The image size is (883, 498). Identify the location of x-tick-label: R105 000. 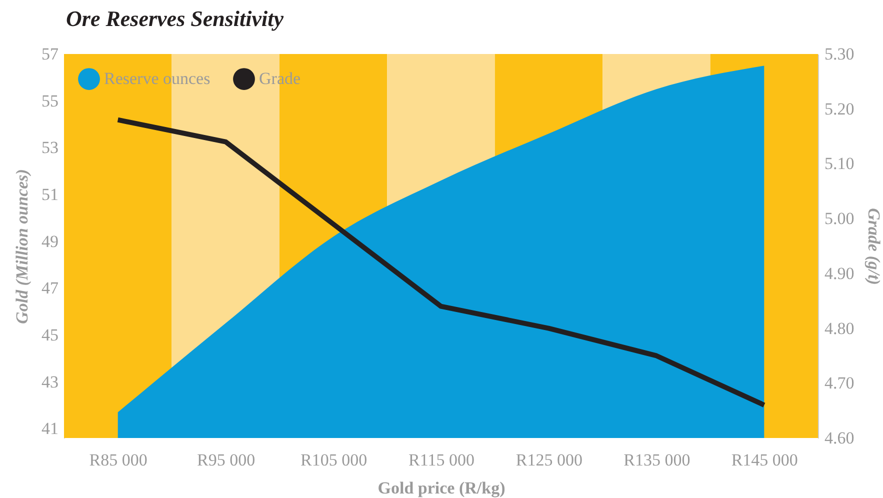
(334, 460).